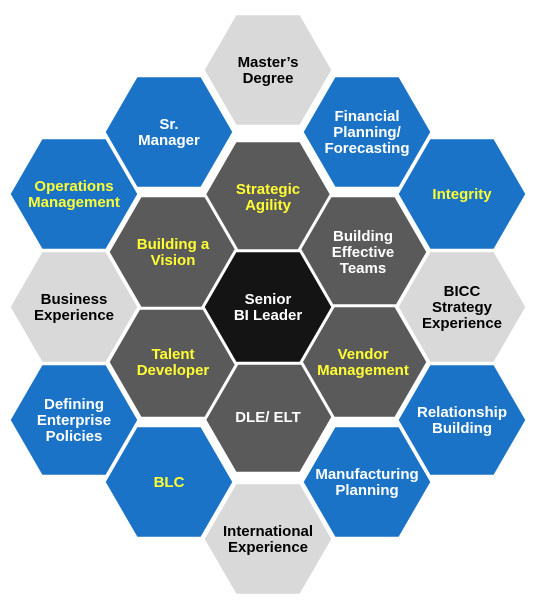 The width and height of the screenshot is (556, 605). What do you see at coordinates (74, 436) in the screenshot?
I see `hexagon-label-outer-8: Policies` at bounding box center [74, 436].